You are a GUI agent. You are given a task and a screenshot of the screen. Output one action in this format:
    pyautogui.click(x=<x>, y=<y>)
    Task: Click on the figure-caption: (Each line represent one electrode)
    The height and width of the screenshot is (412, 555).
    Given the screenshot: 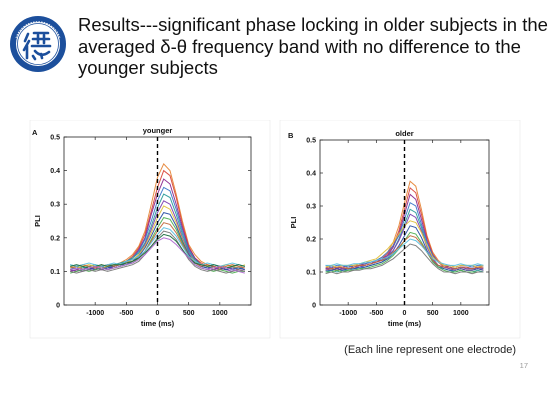 What is the action you would take?
    pyautogui.click(x=430, y=350)
    